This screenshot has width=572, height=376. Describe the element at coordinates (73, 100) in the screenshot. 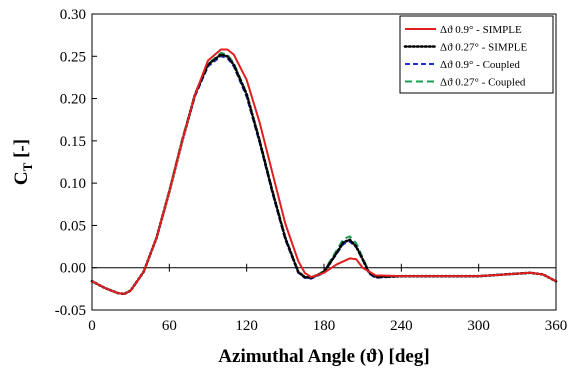

I see `y-tick-label: 0.20` at that location.